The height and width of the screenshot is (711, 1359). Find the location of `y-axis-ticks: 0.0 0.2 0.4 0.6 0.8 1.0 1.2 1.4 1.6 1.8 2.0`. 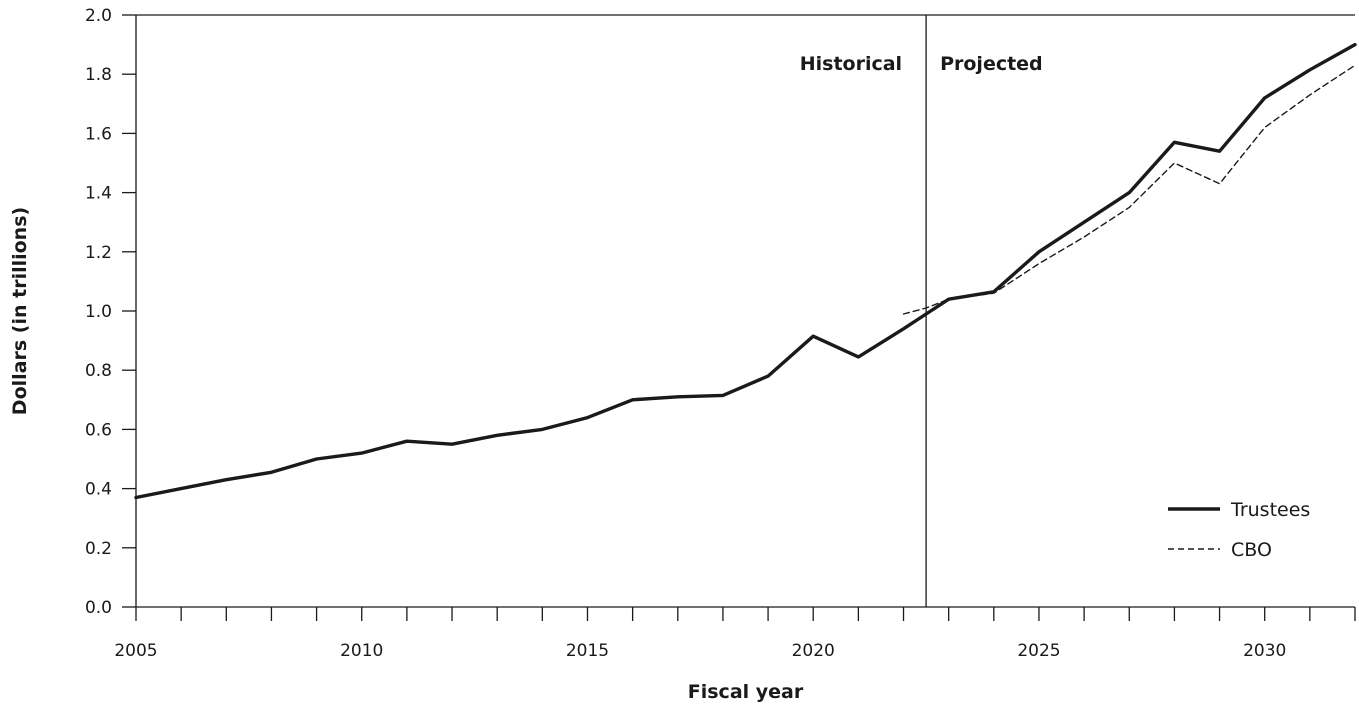

y-axis-ticks: 0.0 0.2 0.4 0.6 0.8 1.0 1.2 1.4 1.6 1.8 2.0 is located at coordinates (110, 312).